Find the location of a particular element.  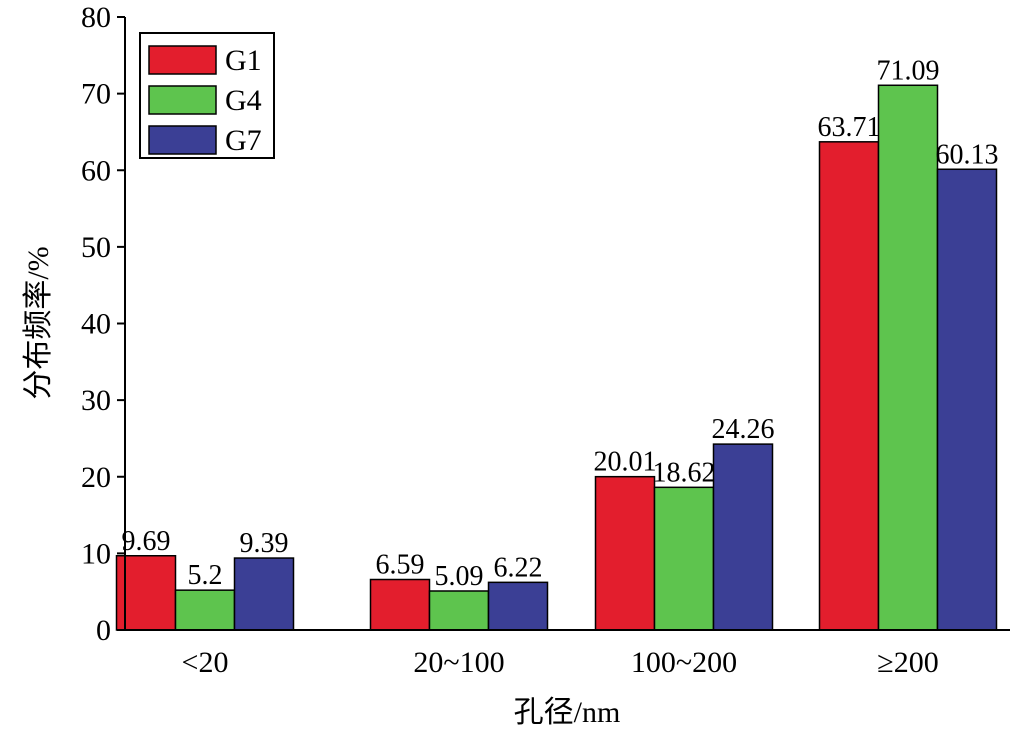

x-tick-label: <20 is located at coordinates (205, 662).